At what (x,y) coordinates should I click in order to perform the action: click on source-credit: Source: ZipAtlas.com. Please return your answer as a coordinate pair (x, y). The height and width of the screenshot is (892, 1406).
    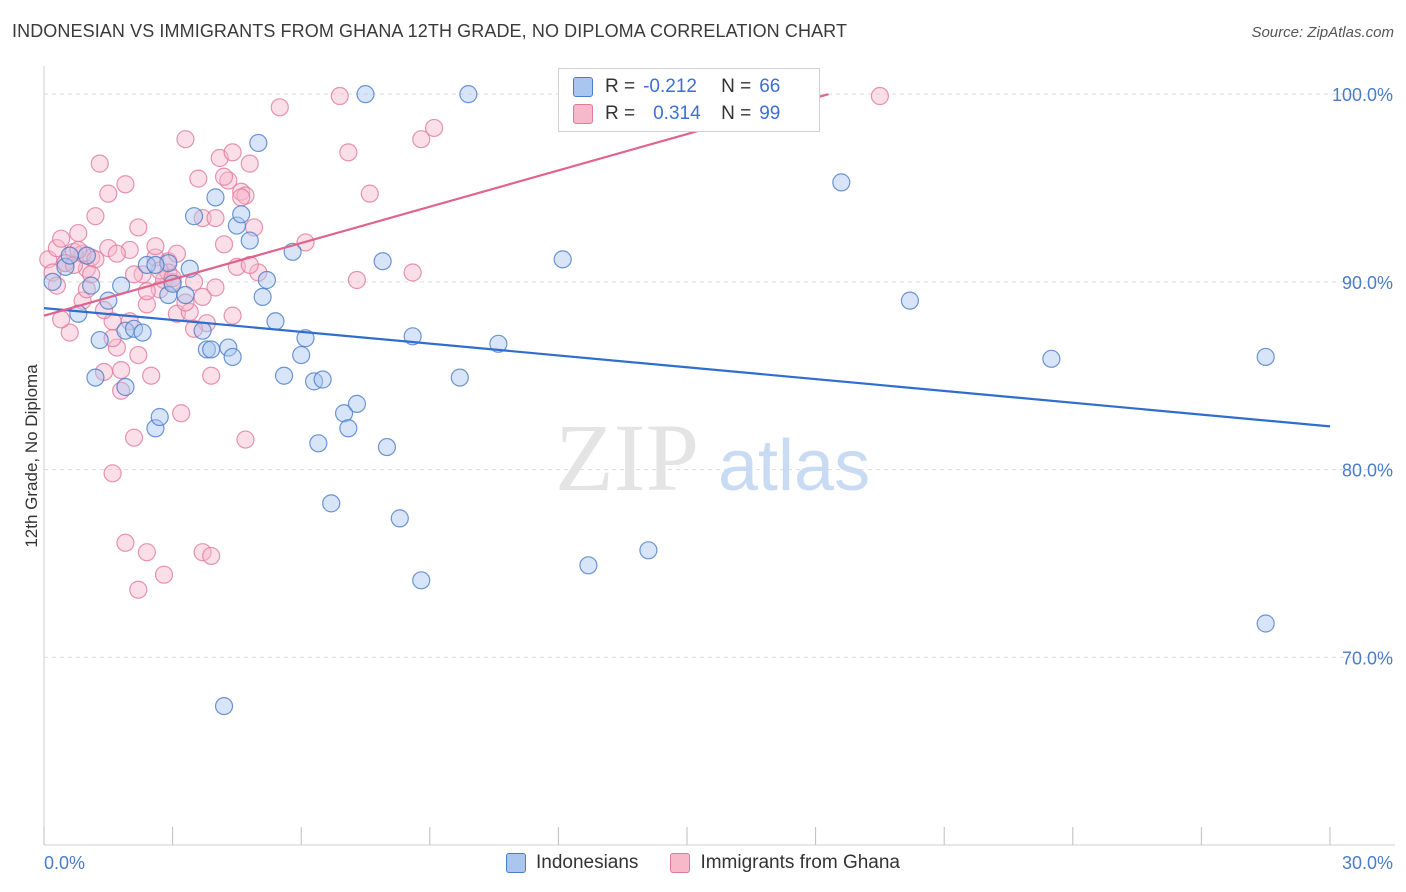
    Looking at the image, I should click on (1322, 32).